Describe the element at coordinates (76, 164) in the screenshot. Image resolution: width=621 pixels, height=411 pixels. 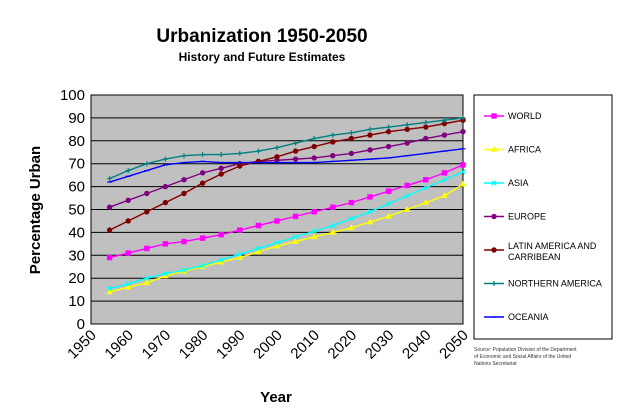
I see `y-tick-label: 70` at that location.